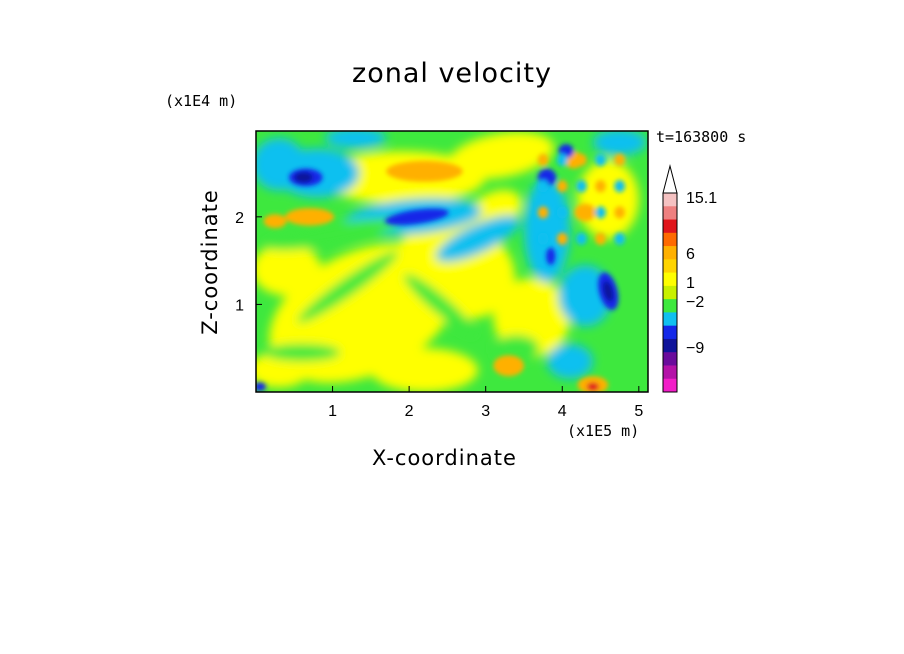 The width and height of the screenshot is (904, 654). What do you see at coordinates (701, 137) in the screenshot?
I see `time-label: t=163800 s` at bounding box center [701, 137].